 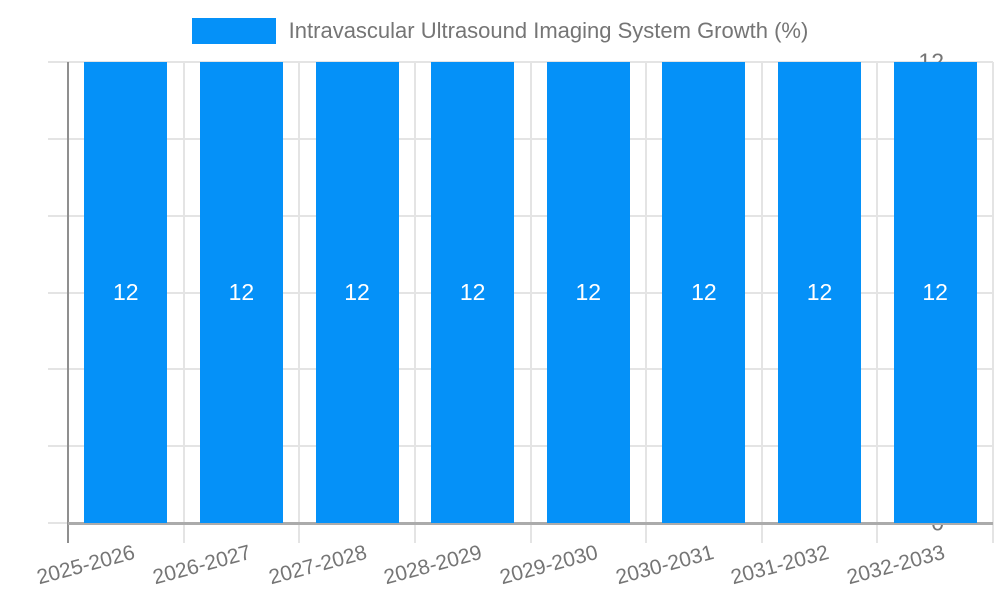 I want to click on x-axis-tick-label: 2026-2027, so click(x=202, y=565).